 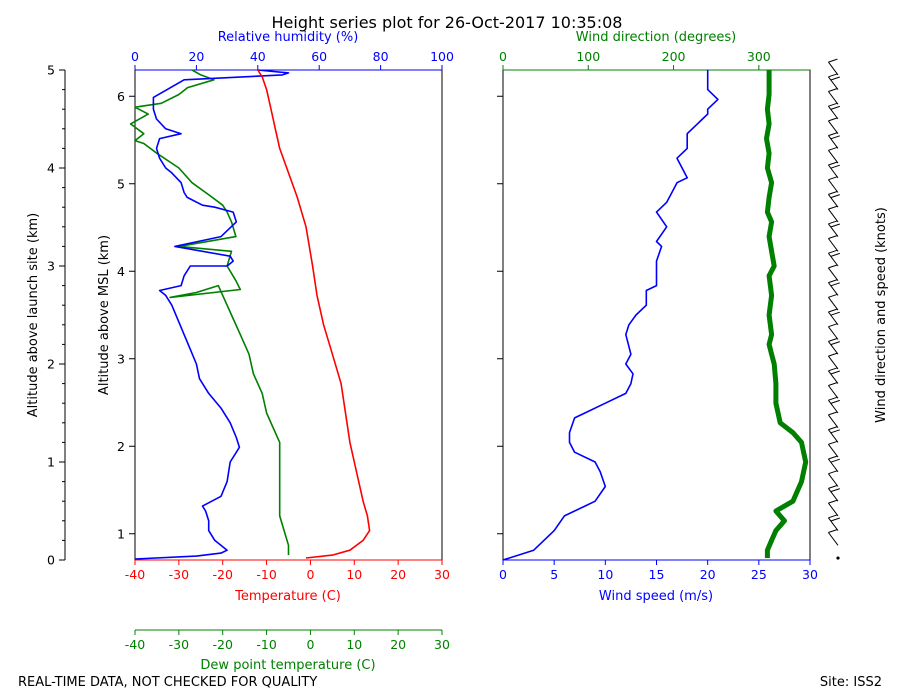 What do you see at coordinates (135, 574) in the screenshot?
I see `temperature-axis-tick-label: -40` at bounding box center [135, 574].